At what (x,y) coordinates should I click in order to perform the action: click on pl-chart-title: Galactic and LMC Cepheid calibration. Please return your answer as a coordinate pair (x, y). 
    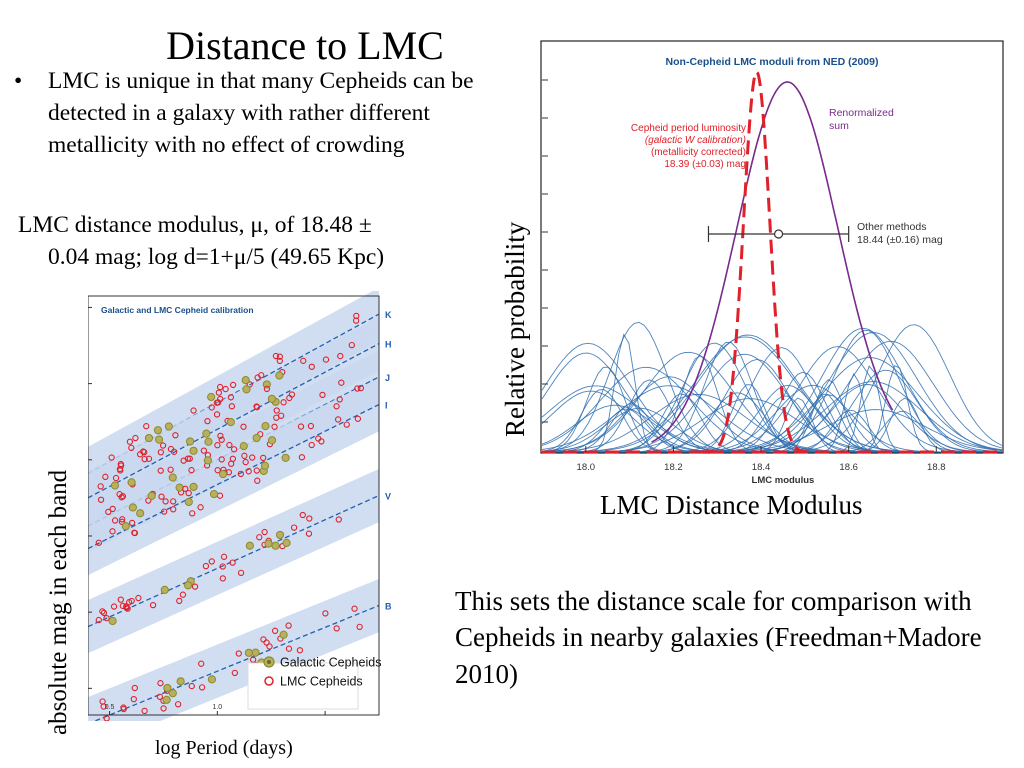
    Looking at the image, I should click on (177, 310).